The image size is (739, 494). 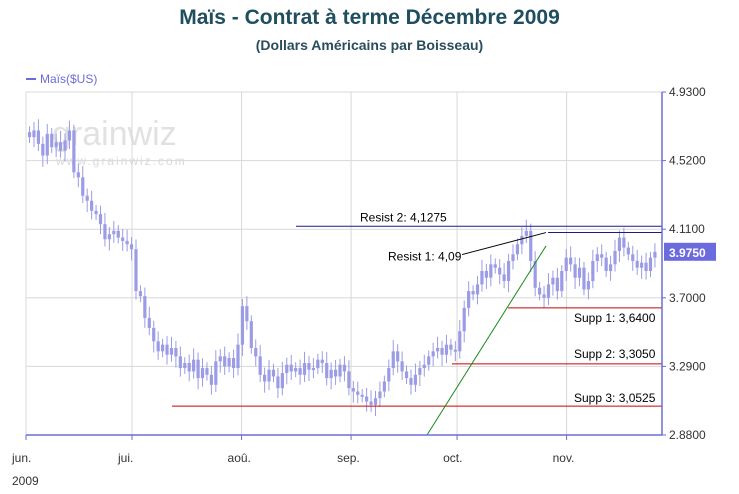 What do you see at coordinates (504, 244) in the screenshot?
I see `resist-1-pointer` at bounding box center [504, 244].